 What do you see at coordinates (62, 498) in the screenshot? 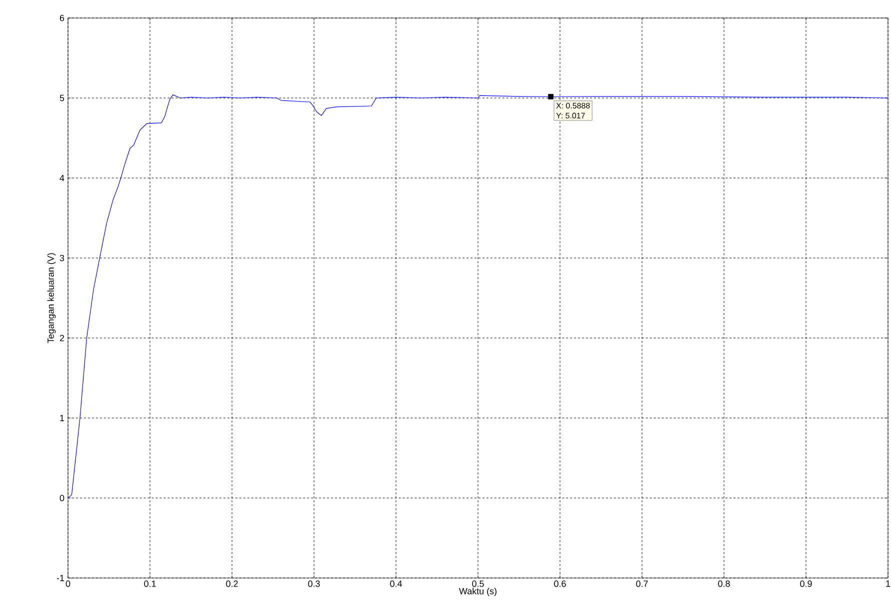
I see `y-tick-label: 0` at bounding box center [62, 498].